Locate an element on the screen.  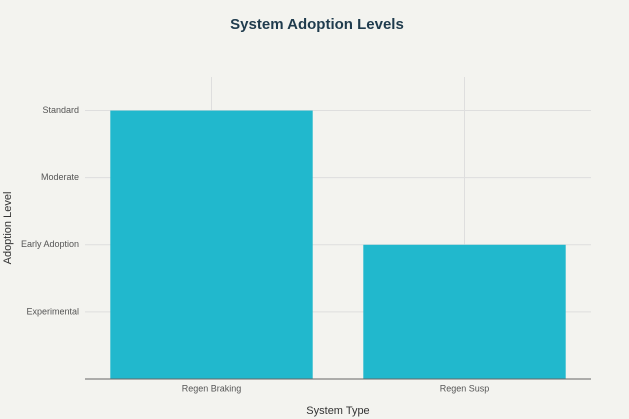
bar is located at coordinates (464, 311).